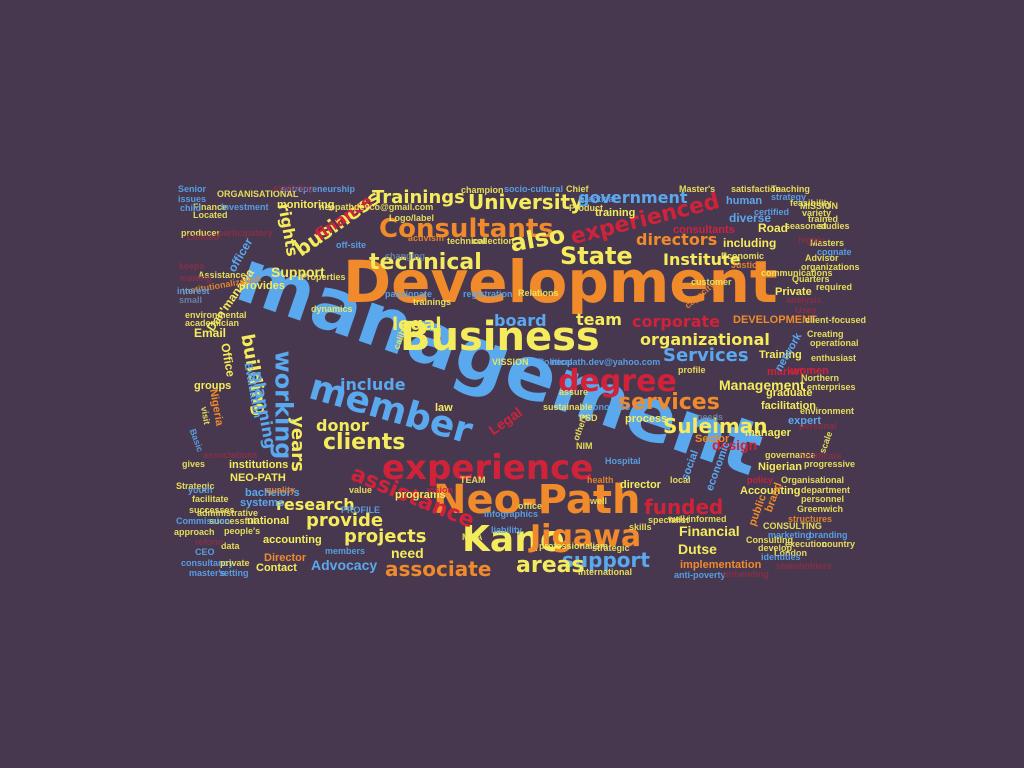 This screenshot has width=1024, height=768. Describe the element at coordinates (507, 530) in the screenshot. I see `cloud-word: liability` at that location.